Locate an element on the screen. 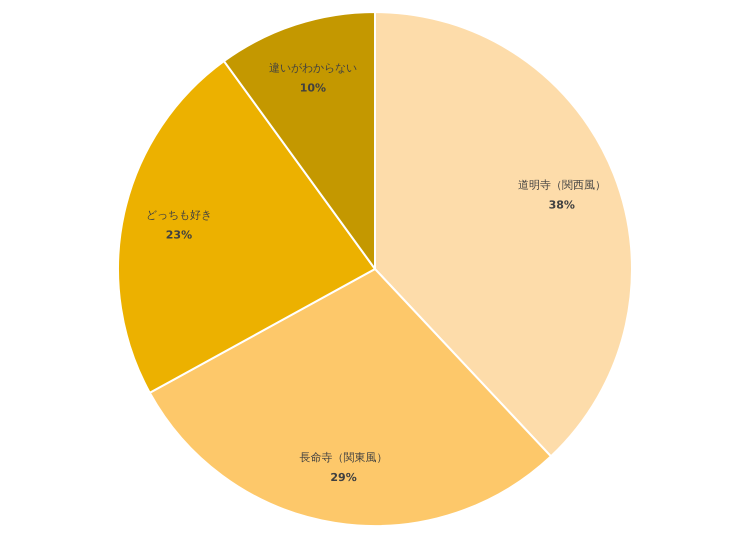 The width and height of the screenshot is (750, 538). slice-label: 道明寺（関西風） is located at coordinates (562, 185).